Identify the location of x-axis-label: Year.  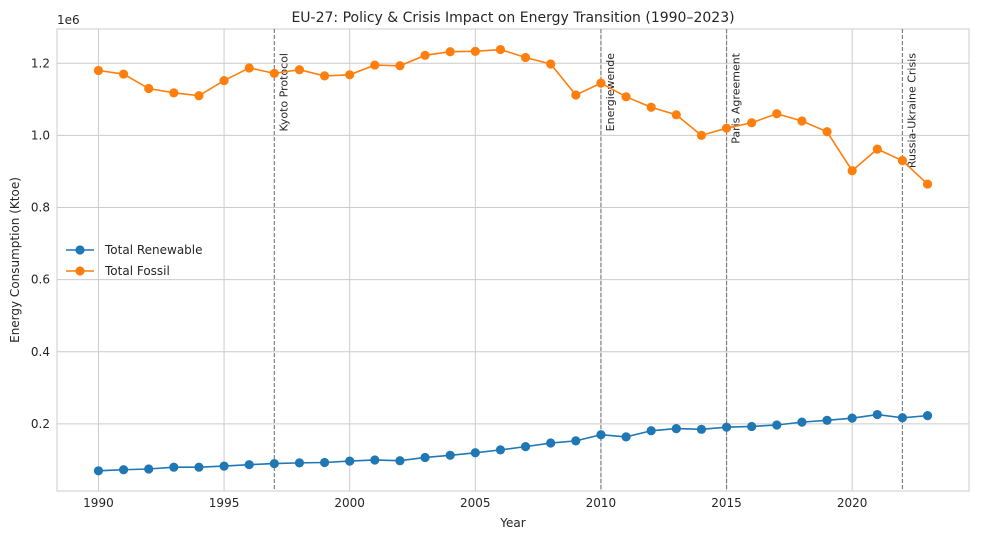
(512, 523).